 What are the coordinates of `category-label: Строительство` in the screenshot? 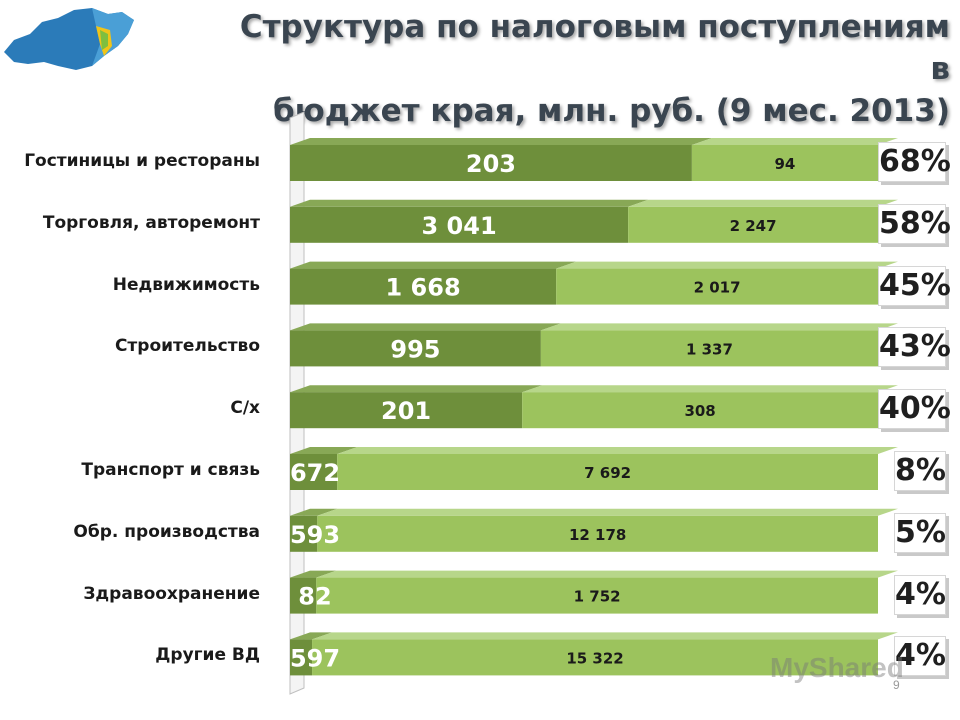 It's located at (187, 346).